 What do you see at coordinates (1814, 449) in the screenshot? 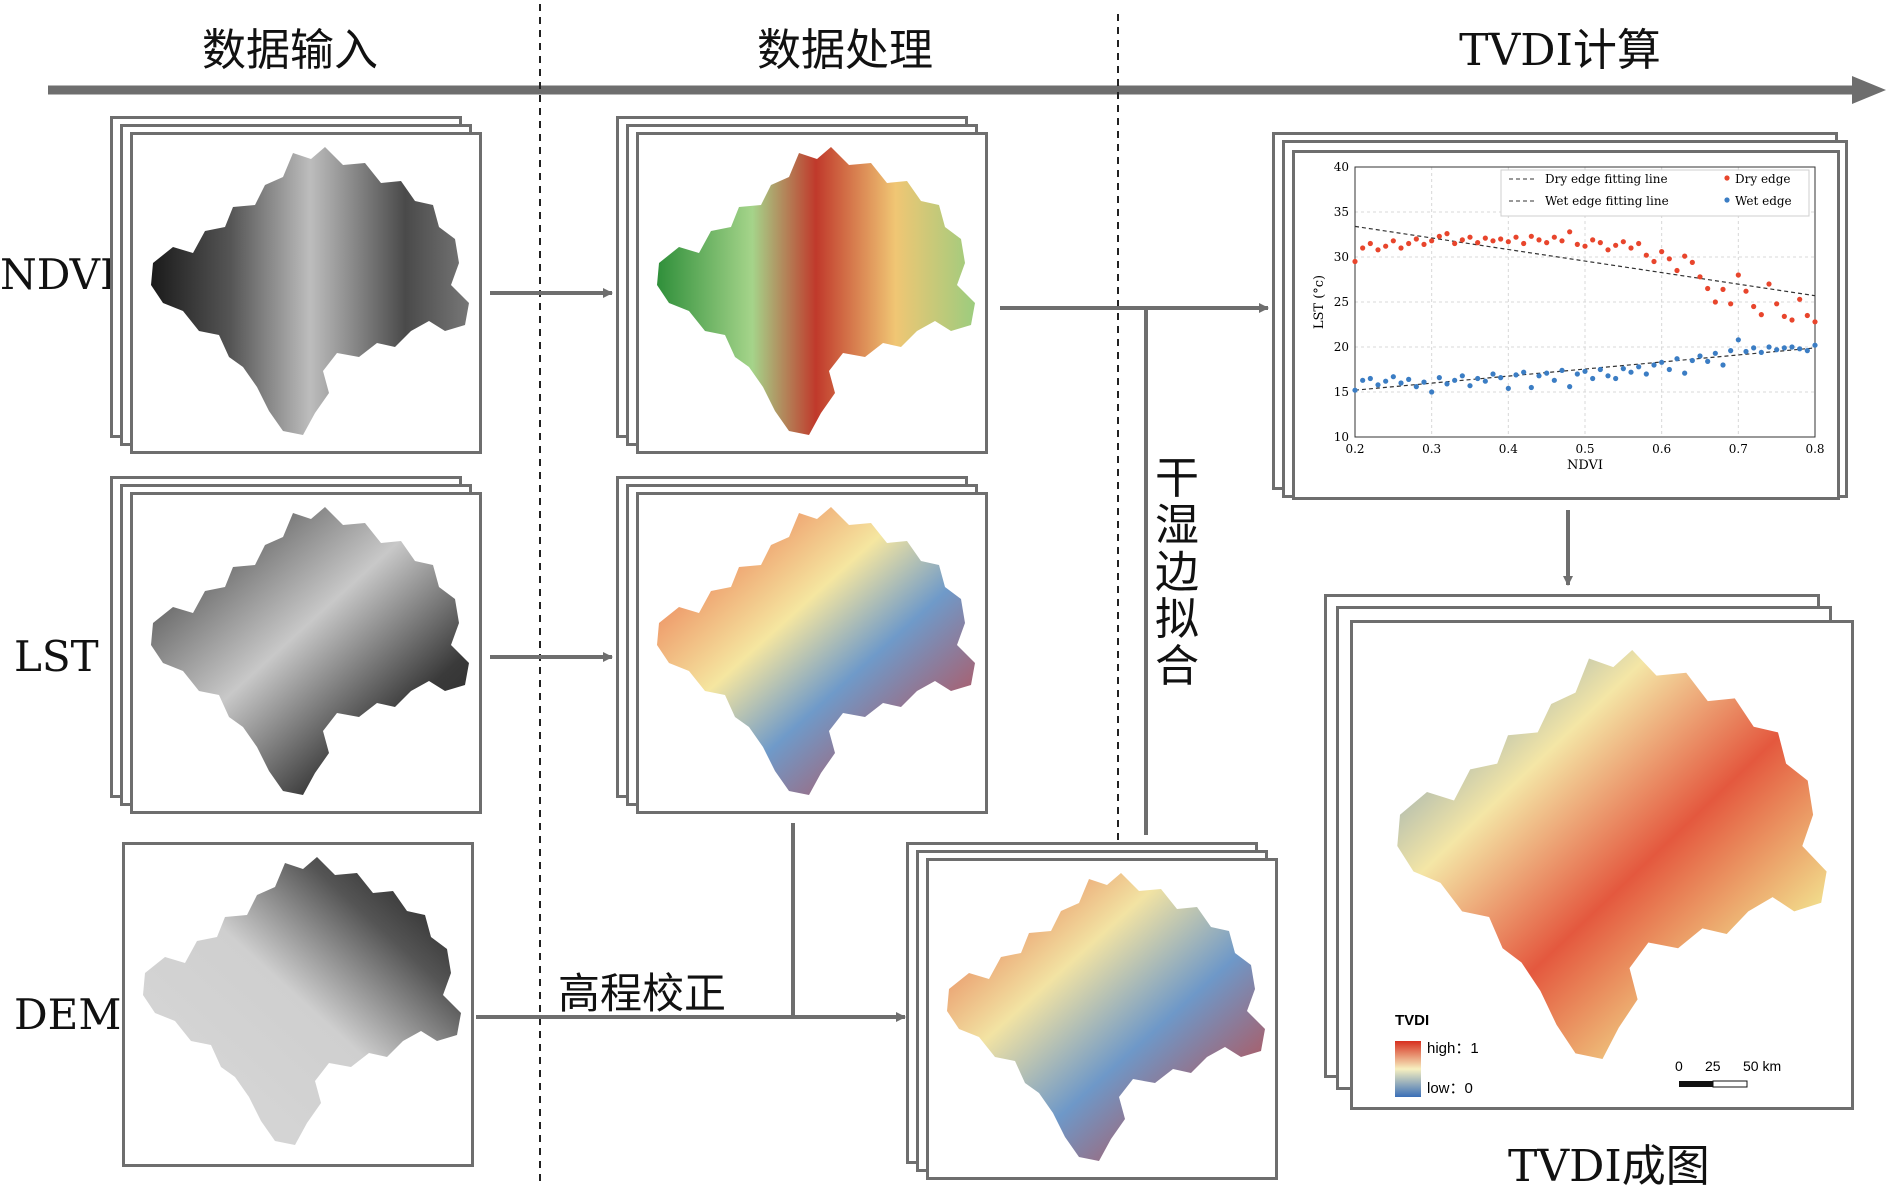
I see `chart-x-tick: 0.8` at bounding box center [1814, 449].